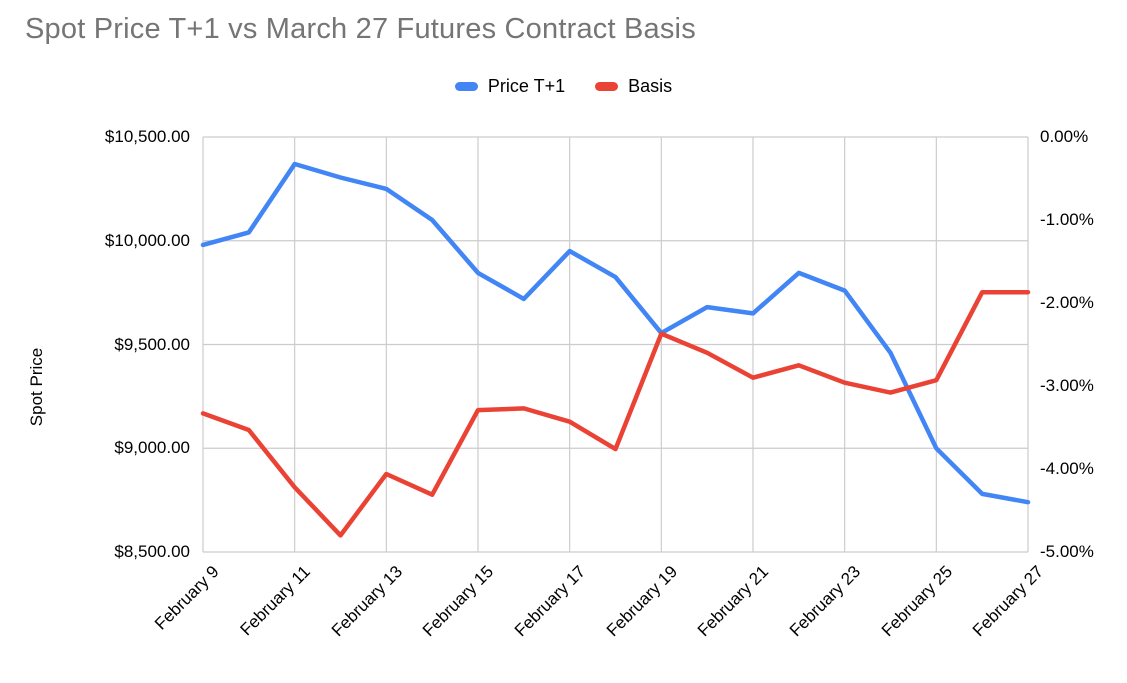 The height and width of the screenshot is (683, 1127). I want to click on legend-item-basis: Basis, so click(633, 86).